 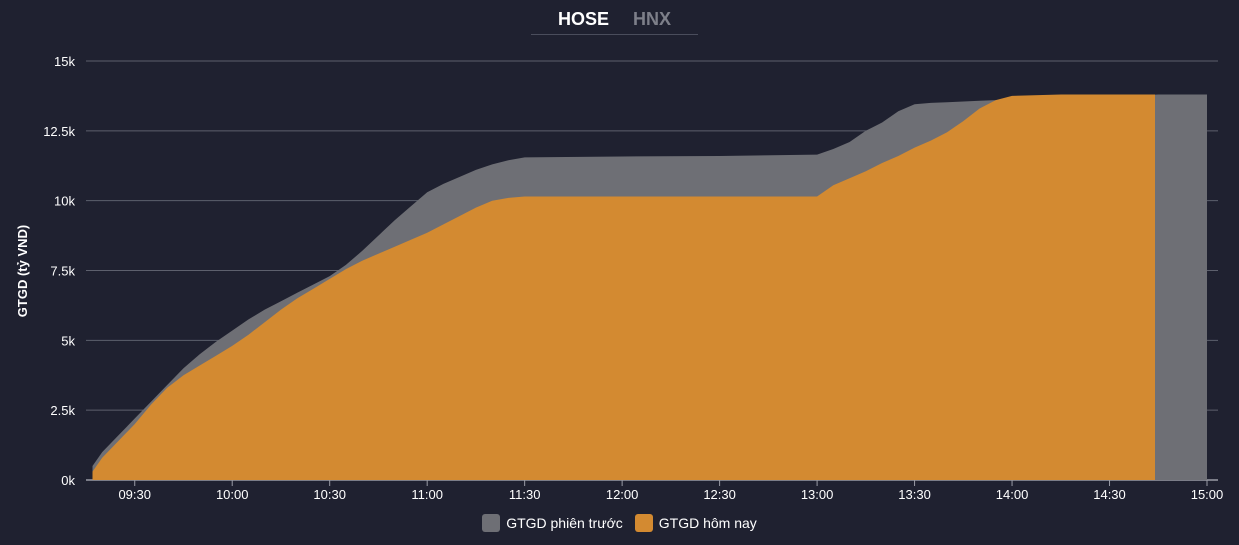 What do you see at coordinates (68, 480) in the screenshot?
I see `y-tick-label: 0k` at bounding box center [68, 480].